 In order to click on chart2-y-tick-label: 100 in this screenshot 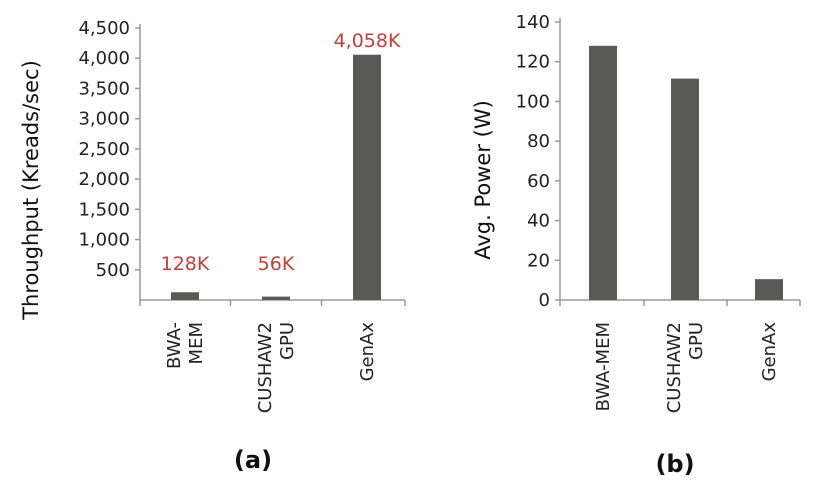, I will do `click(533, 101)`.